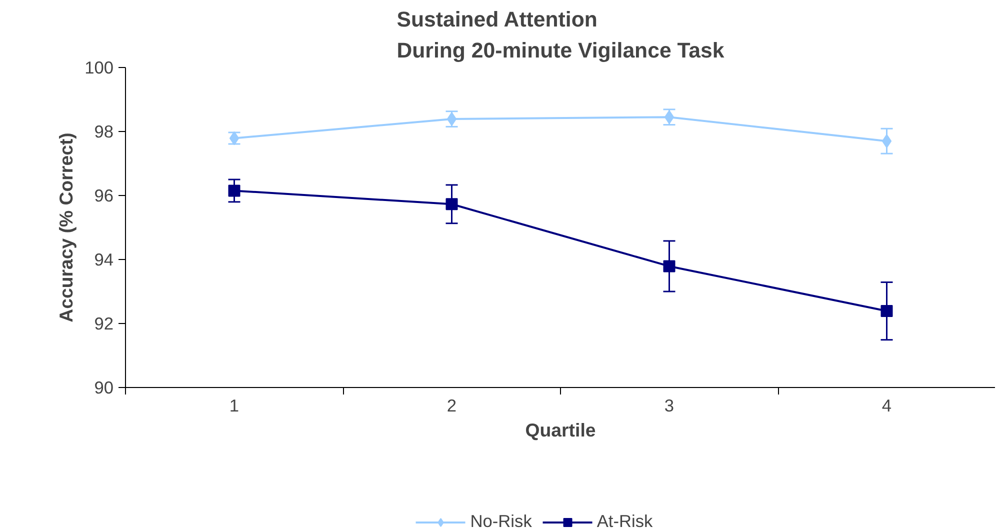 This screenshot has width=1000, height=529. Describe the element at coordinates (234, 406) in the screenshot. I see `x-tick-label: 1` at that location.